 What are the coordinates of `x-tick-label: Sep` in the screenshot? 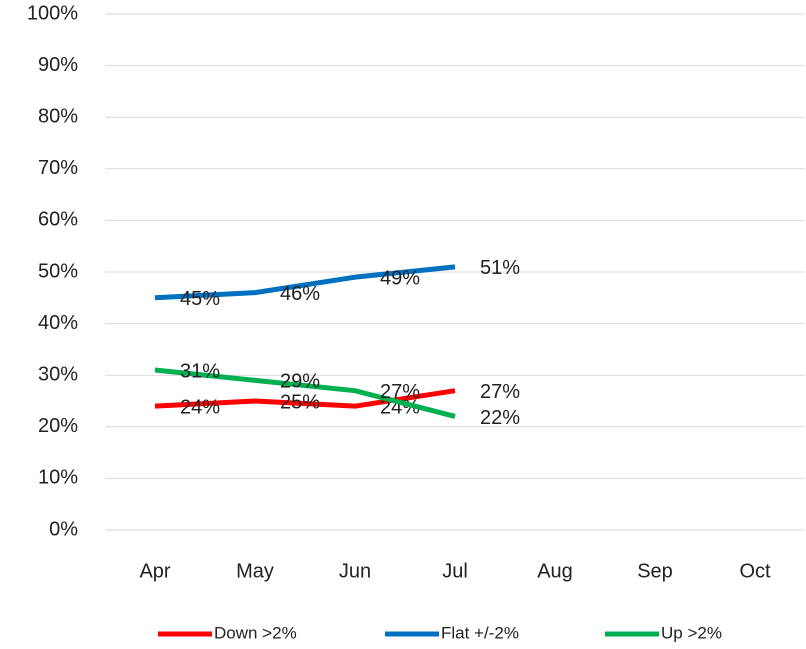 It's located at (655, 571).